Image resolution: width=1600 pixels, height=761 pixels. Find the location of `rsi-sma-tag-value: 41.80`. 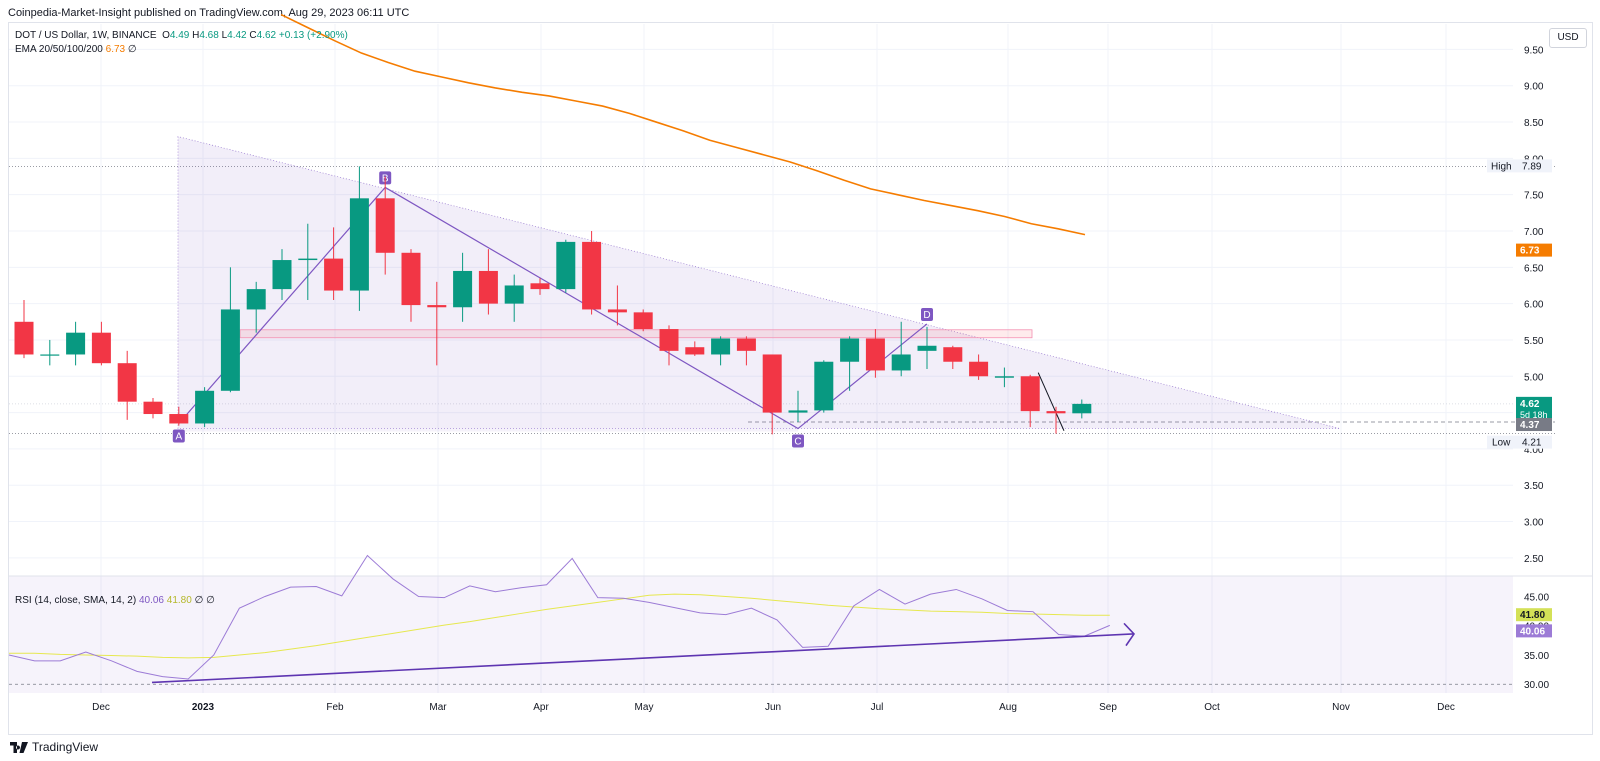

rsi-sma-tag-value: 41.80 is located at coordinates (1532, 615).